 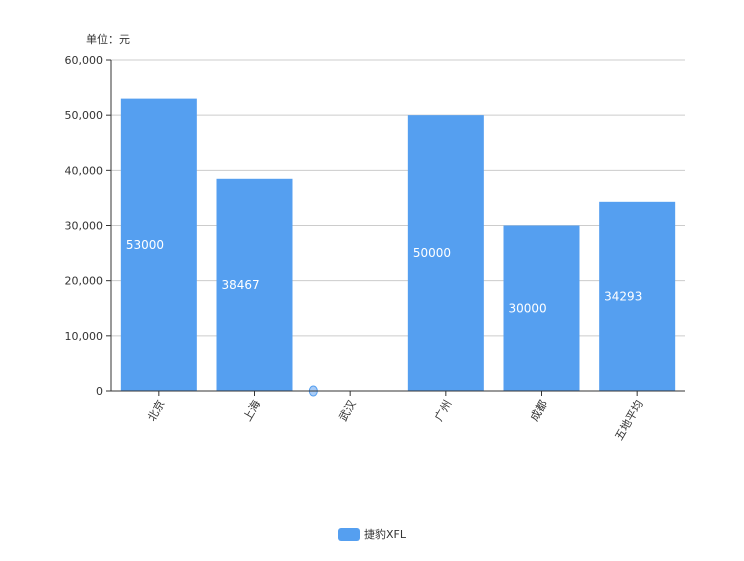 I want to click on bar-data-label: 53000, so click(x=145, y=245).